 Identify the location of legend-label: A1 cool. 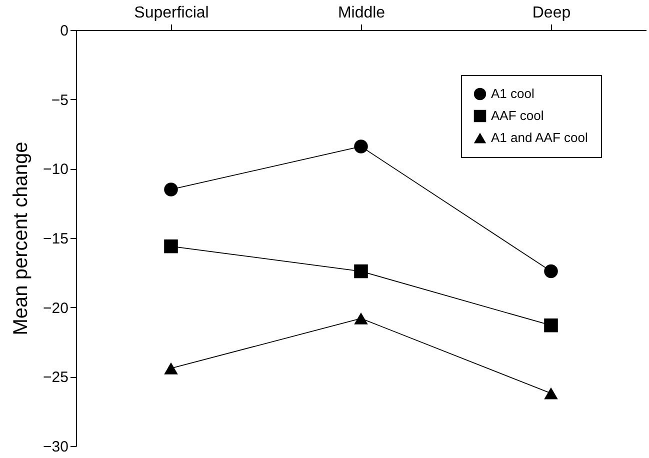
(512, 93).